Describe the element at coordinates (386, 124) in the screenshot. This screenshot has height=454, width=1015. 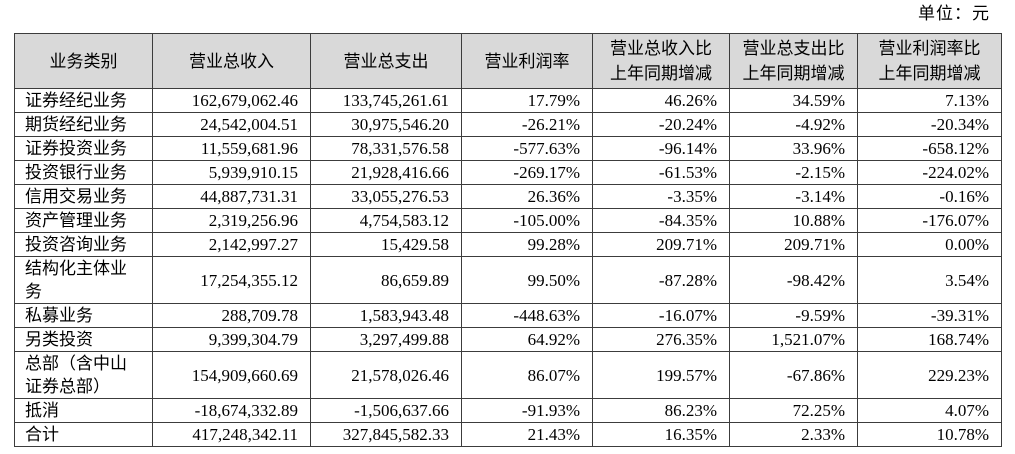
I see `cell-expense: 30,975,546.20` at that location.